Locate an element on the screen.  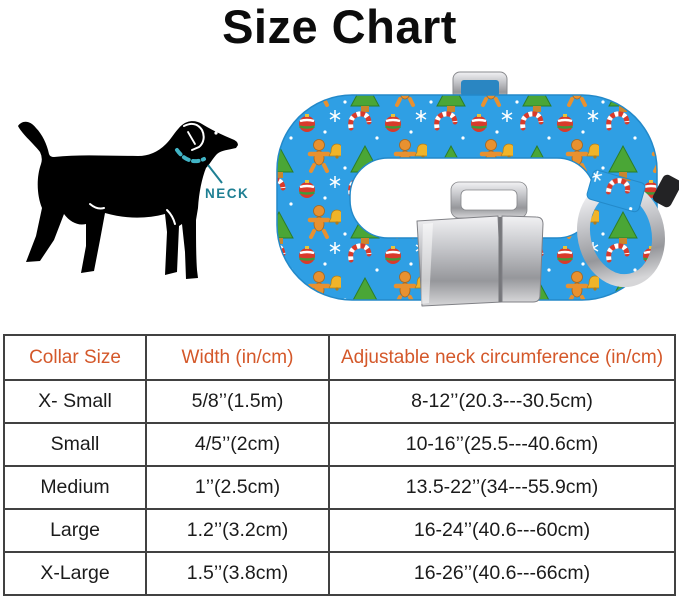
eye-dot is located at coordinates (216, 133).